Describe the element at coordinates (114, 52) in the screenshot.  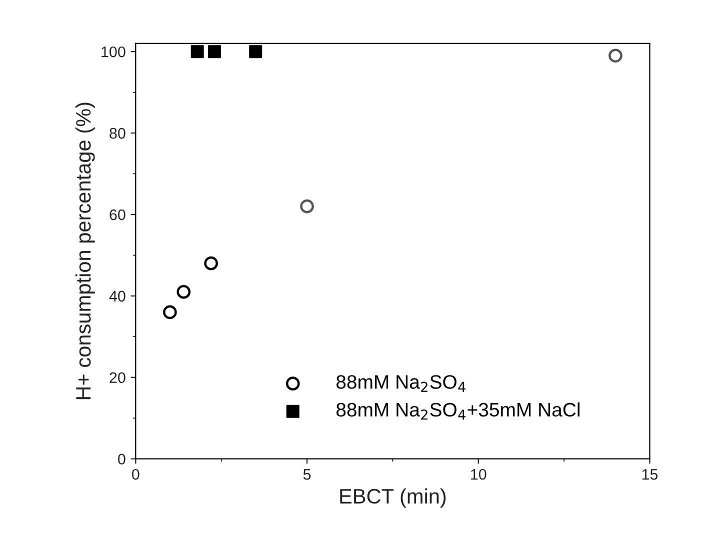
I see `y-tick-label: 100` at that location.